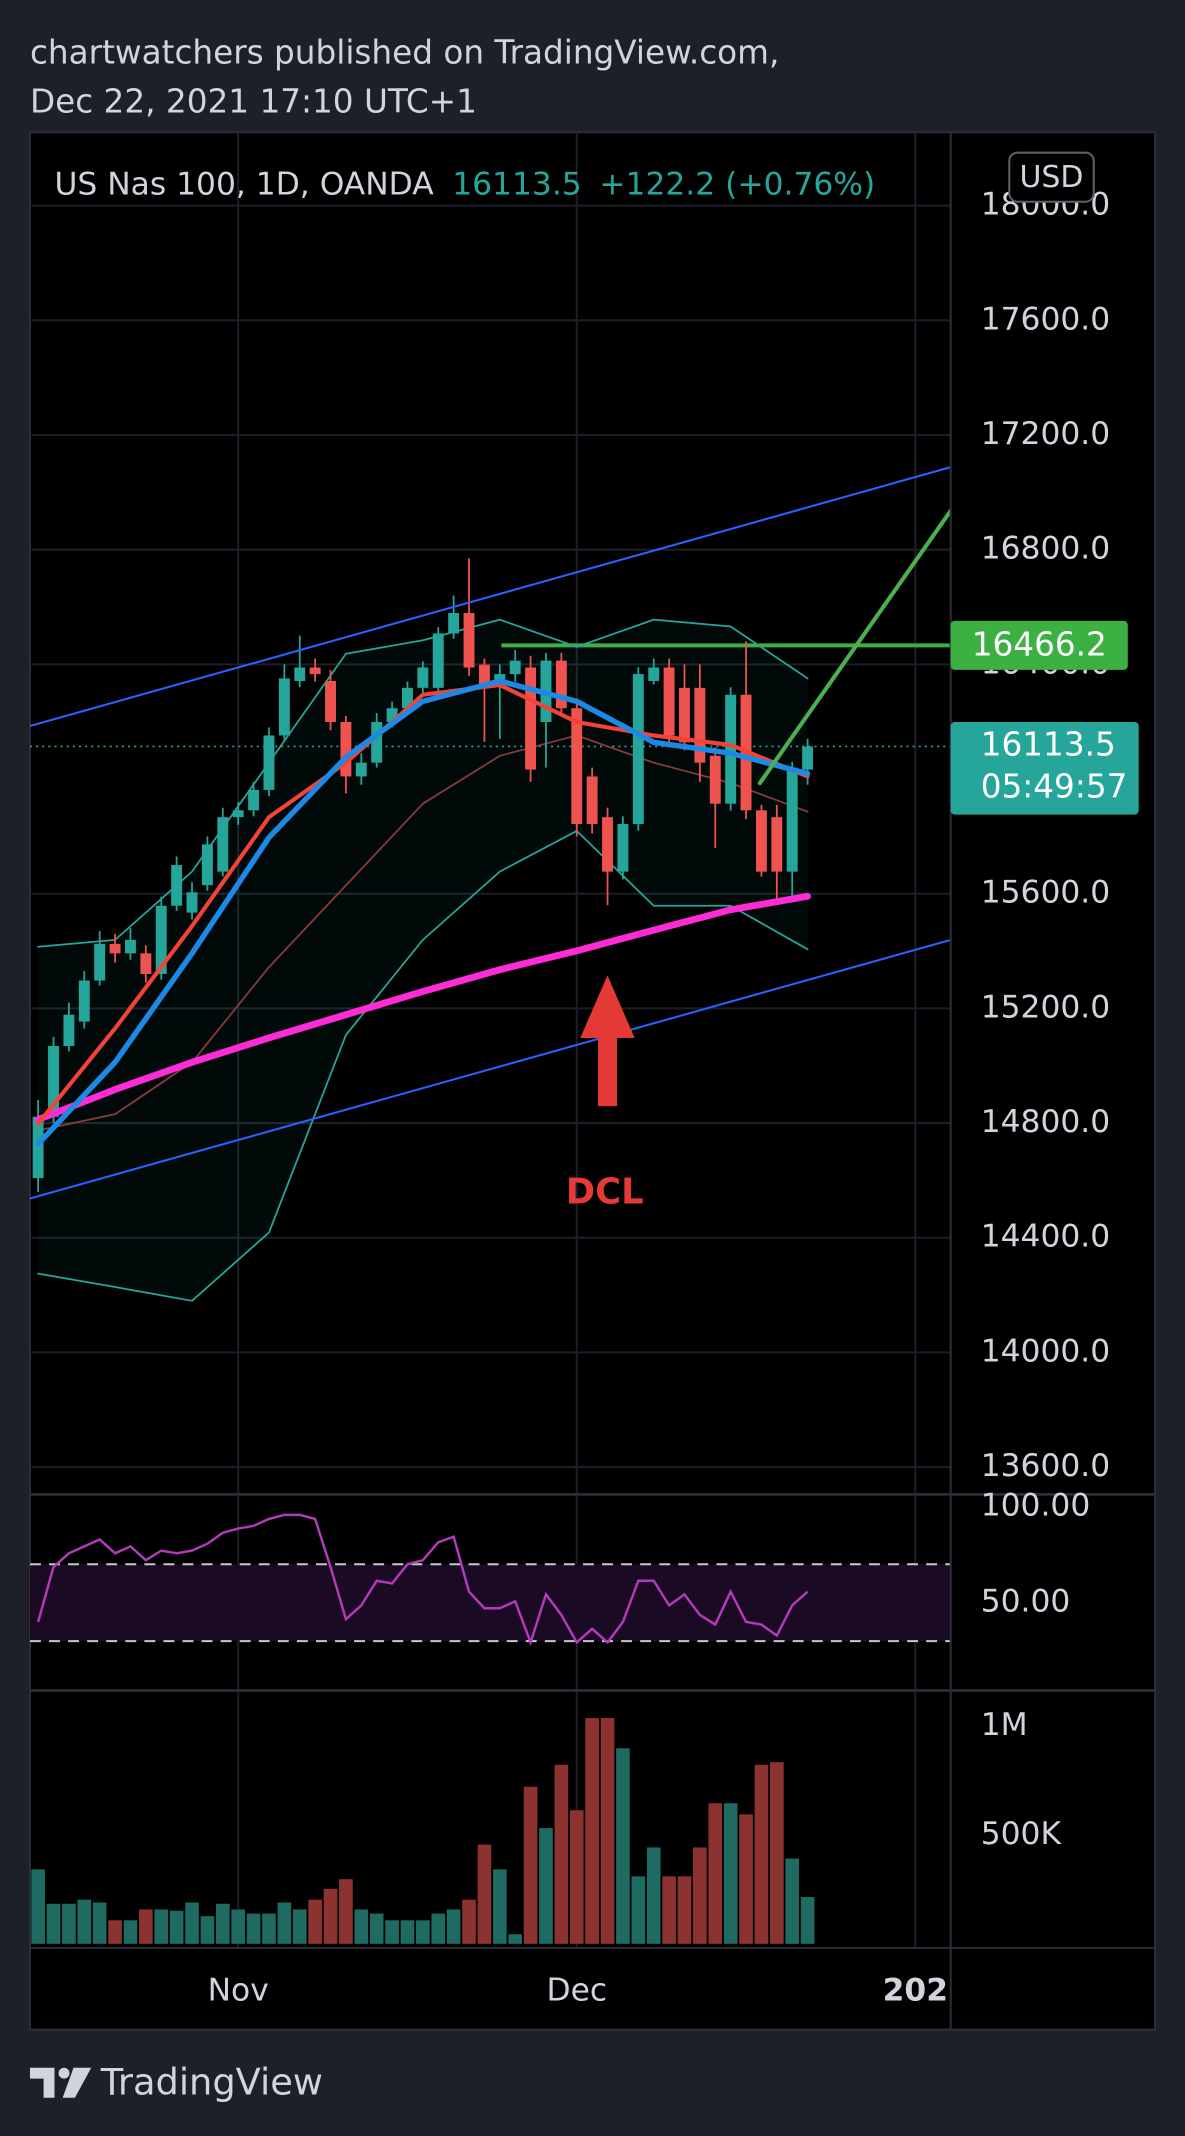 This screenshot has width=1185, height=2136. I want to click on y-tick-label: 14800.0, so click(1045, 1122).